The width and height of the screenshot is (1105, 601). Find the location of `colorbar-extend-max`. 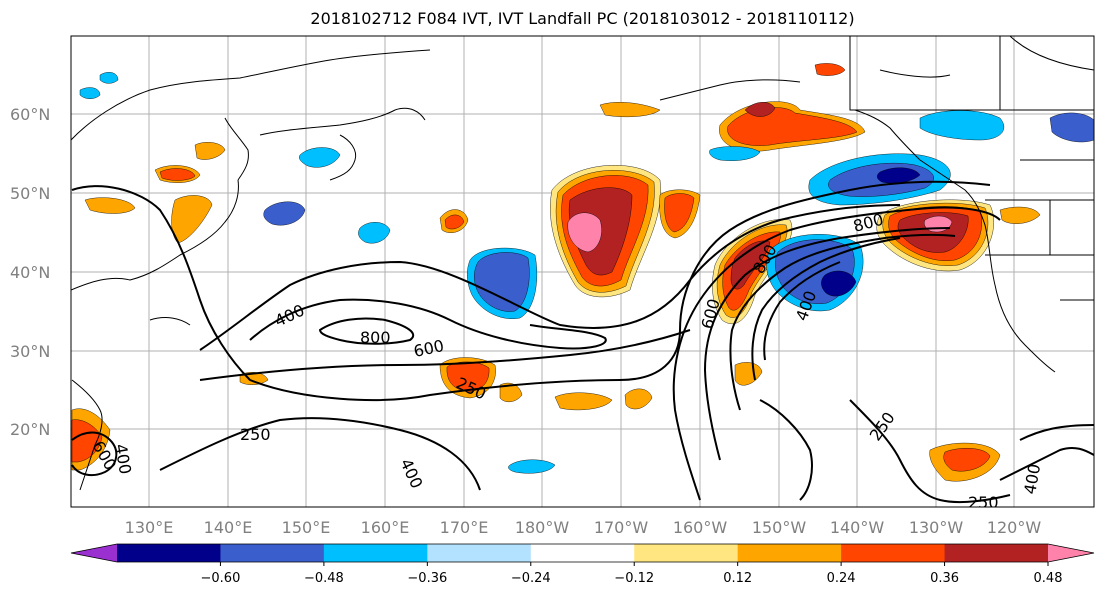

colorbar-extend-max is located at coordinates (1071, 553).